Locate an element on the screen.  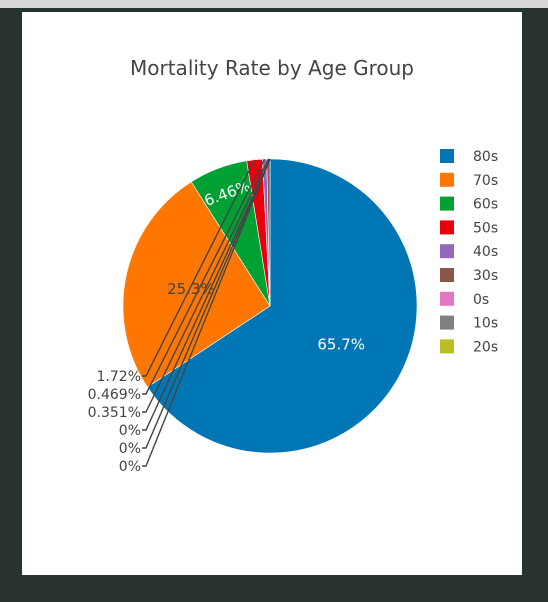
legend-label: 30s is located at coordinates (485, 276).